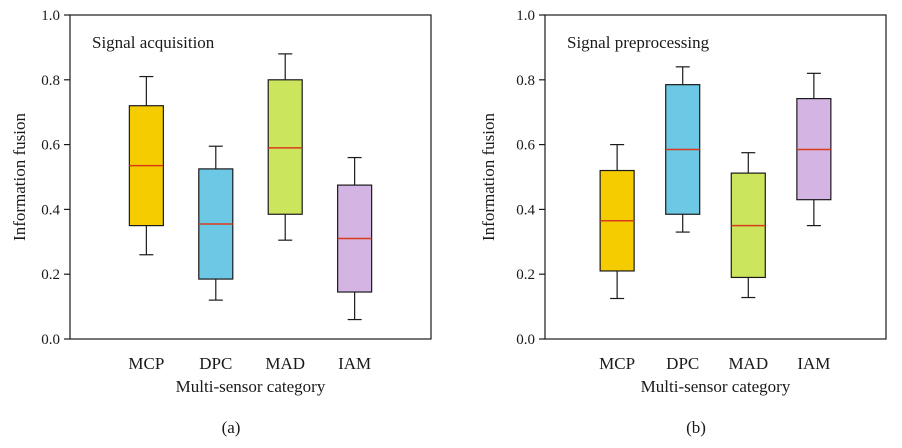  I want to click on panel-caption: (b), so click(696, 427).